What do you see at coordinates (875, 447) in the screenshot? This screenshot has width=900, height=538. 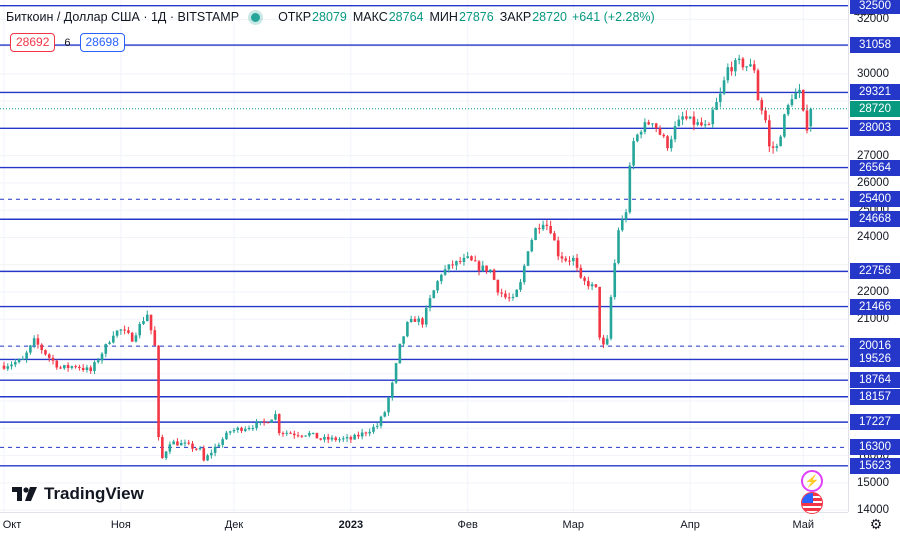 I see `level-price-label: 16300` at bounding box center [875, 447].